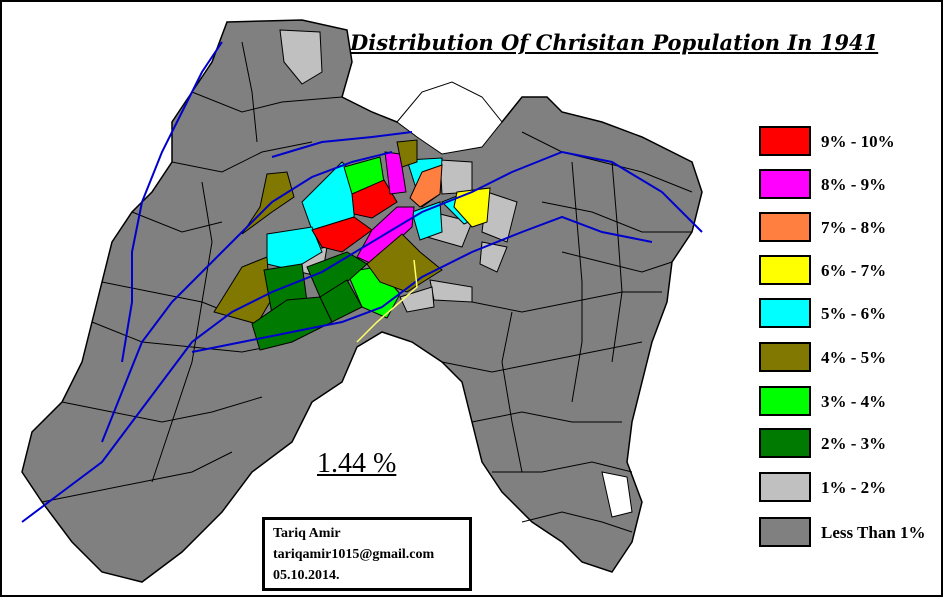  Describe the element at coordinates (854, 487) in the screenshot. I see `legend-label: 1% - 2%` at that location.